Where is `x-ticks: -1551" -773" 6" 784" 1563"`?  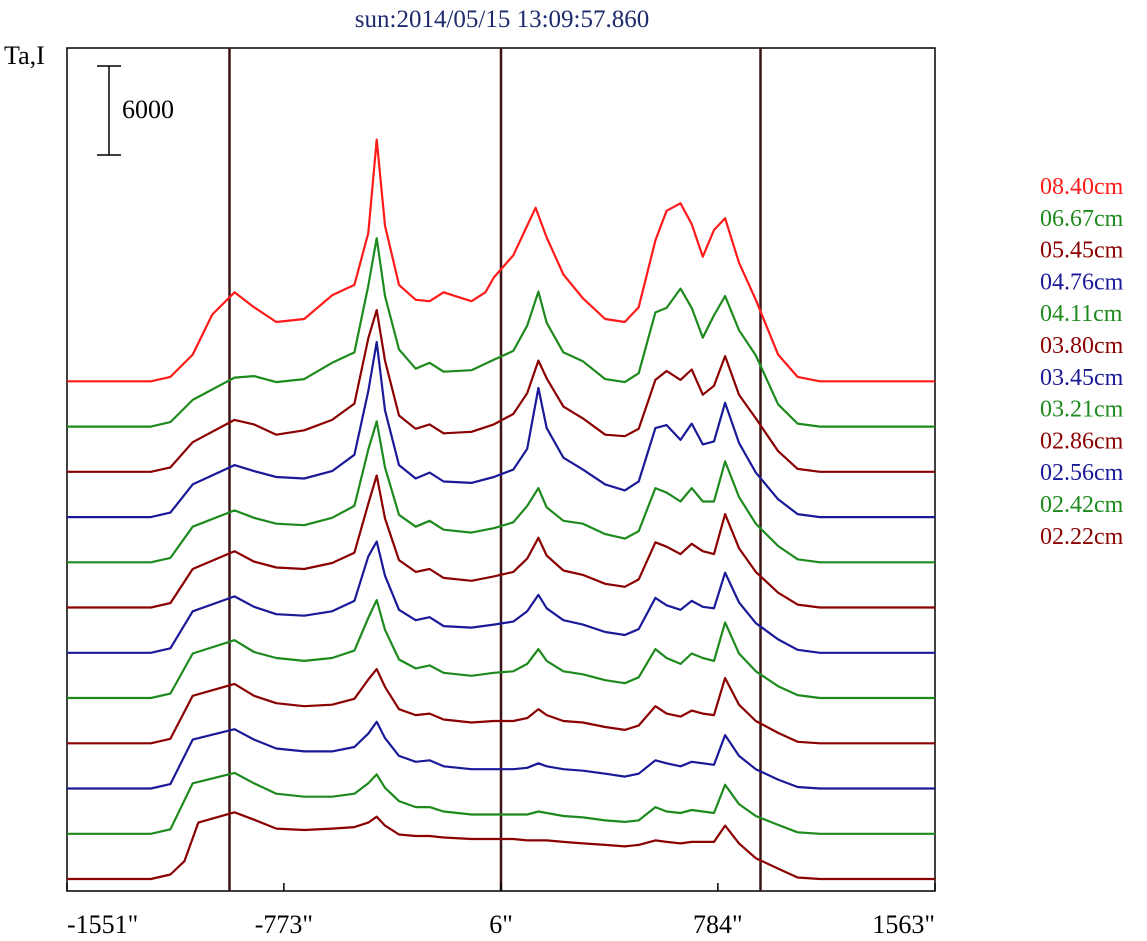 x-ticks: -1551" -773" 6" 784" 1563" is located at coordinates (501, 911).